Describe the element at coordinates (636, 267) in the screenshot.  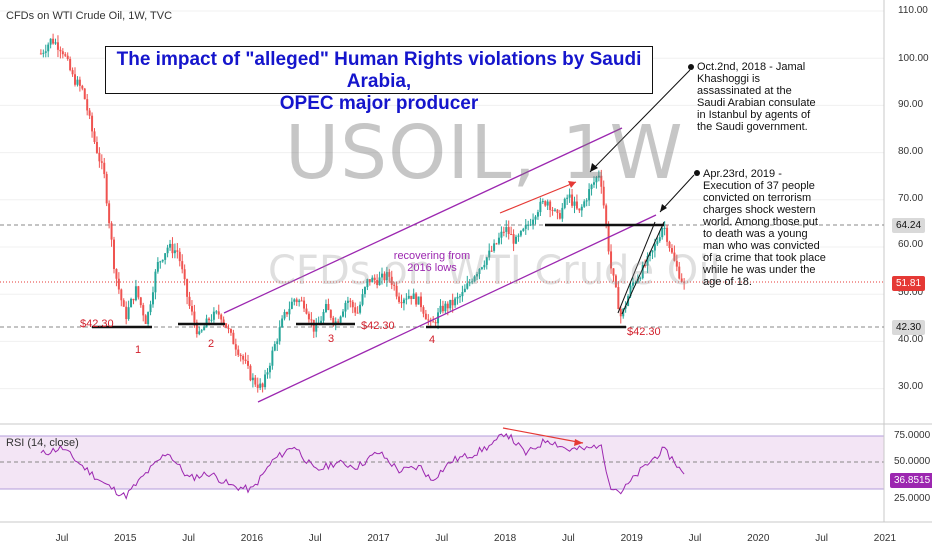
I see `wedge-line-a` at that location.